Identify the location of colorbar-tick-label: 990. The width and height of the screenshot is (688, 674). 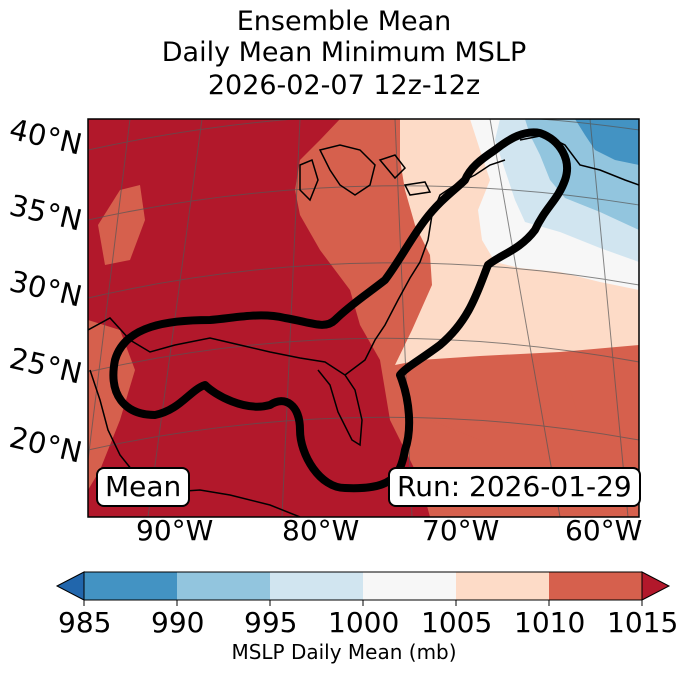
(178, 622).